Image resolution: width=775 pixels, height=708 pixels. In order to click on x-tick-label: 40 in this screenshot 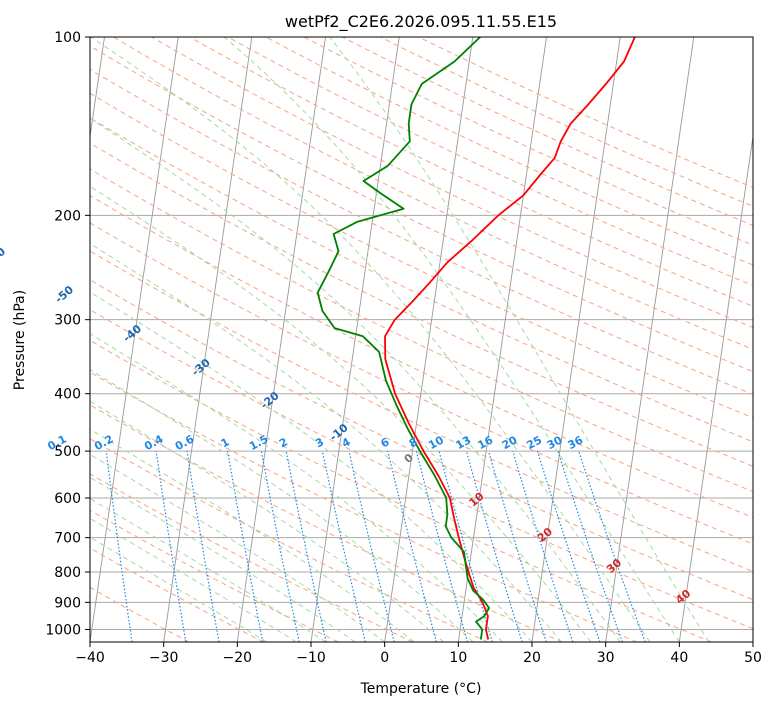, I will do `click(679, 658)`.